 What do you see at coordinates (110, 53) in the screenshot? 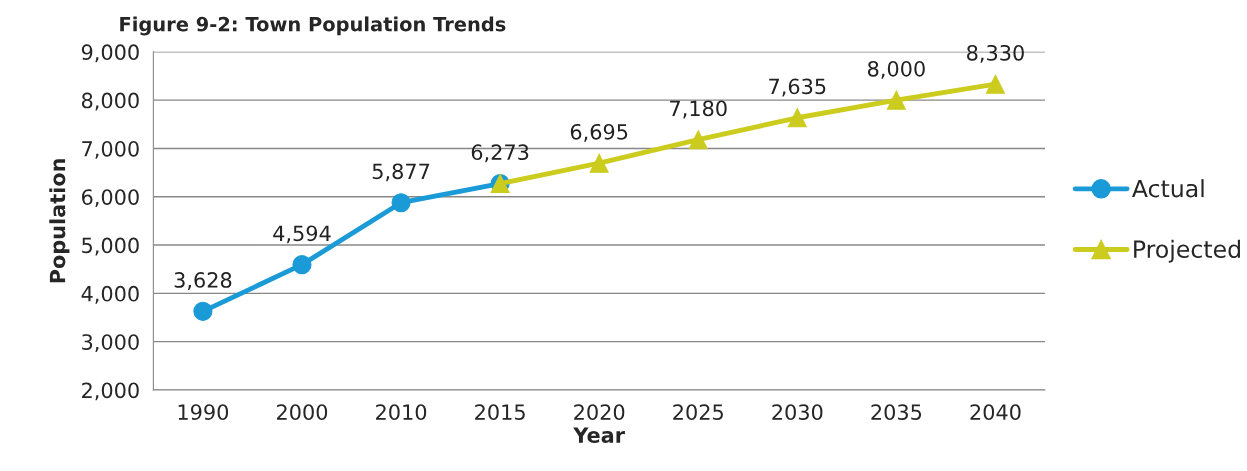
I see `y-tick-label: 9,000` at bounding box center [110, 53].